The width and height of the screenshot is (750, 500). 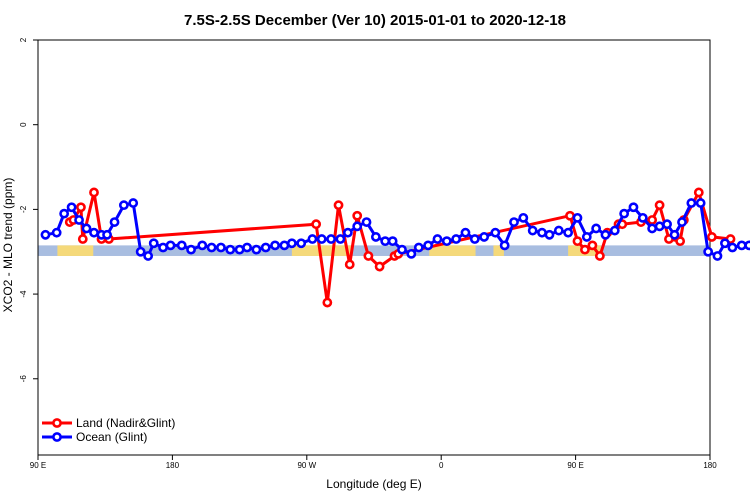 I want to click on y-tick-label: 2, so click(x=23, y=39).